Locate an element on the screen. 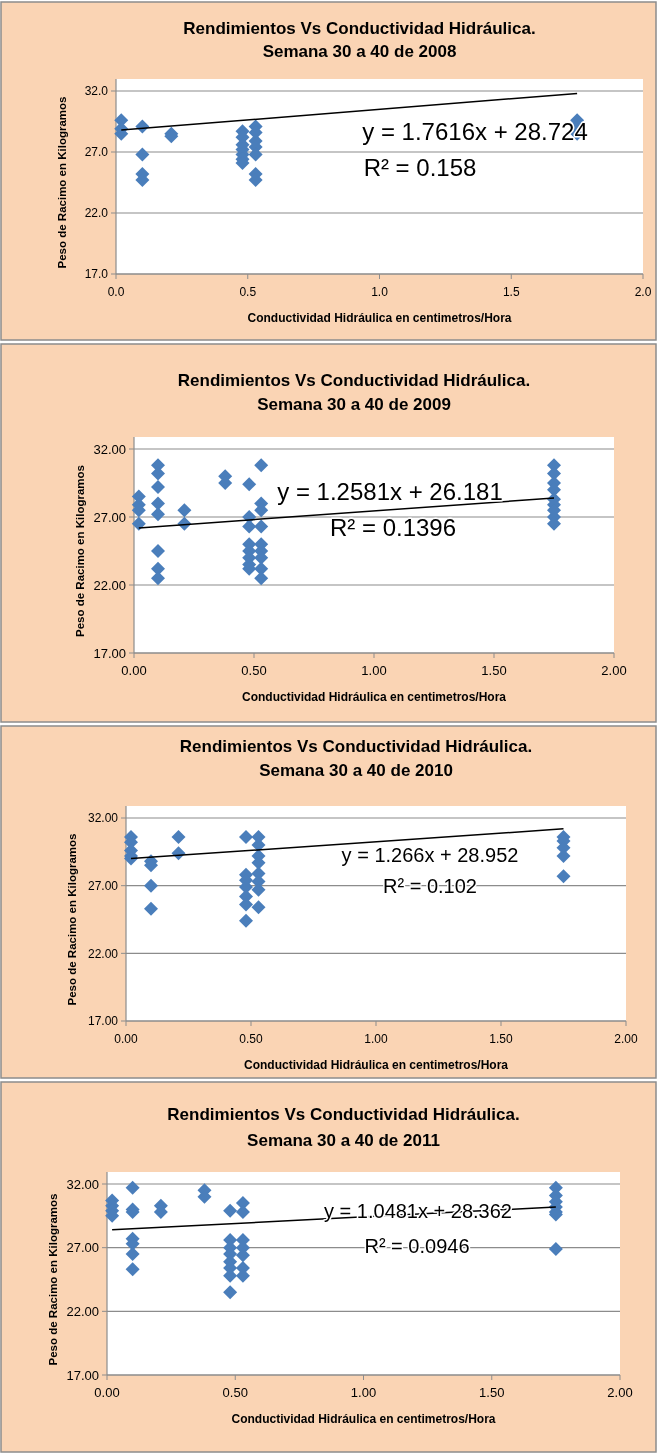 The image size is (659, 1456). chart-title: Rendimientos Vs Conductividad Hidráulica. Semana 30 a 40 de 2010 is located at coordinates (356, 758).